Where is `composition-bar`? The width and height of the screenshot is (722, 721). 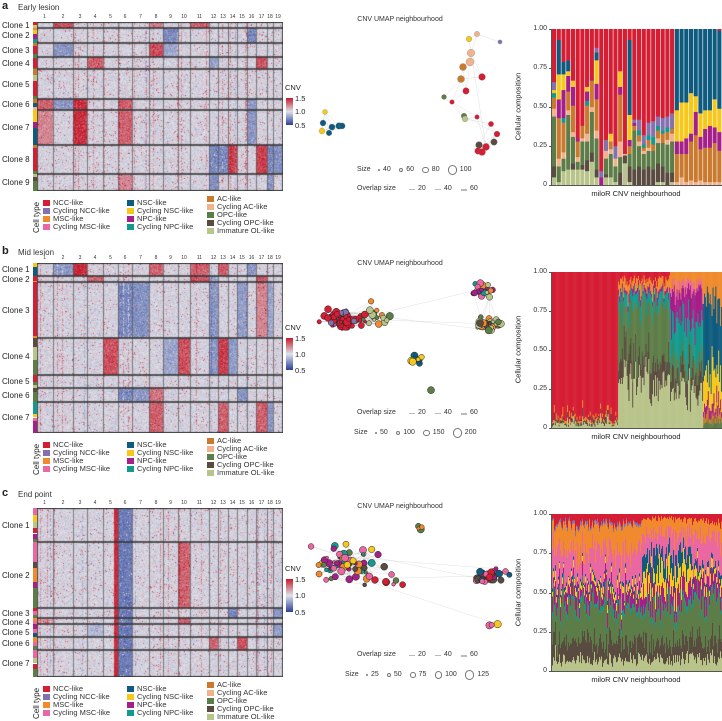
composition-bar is located at coordinates (582, 107).